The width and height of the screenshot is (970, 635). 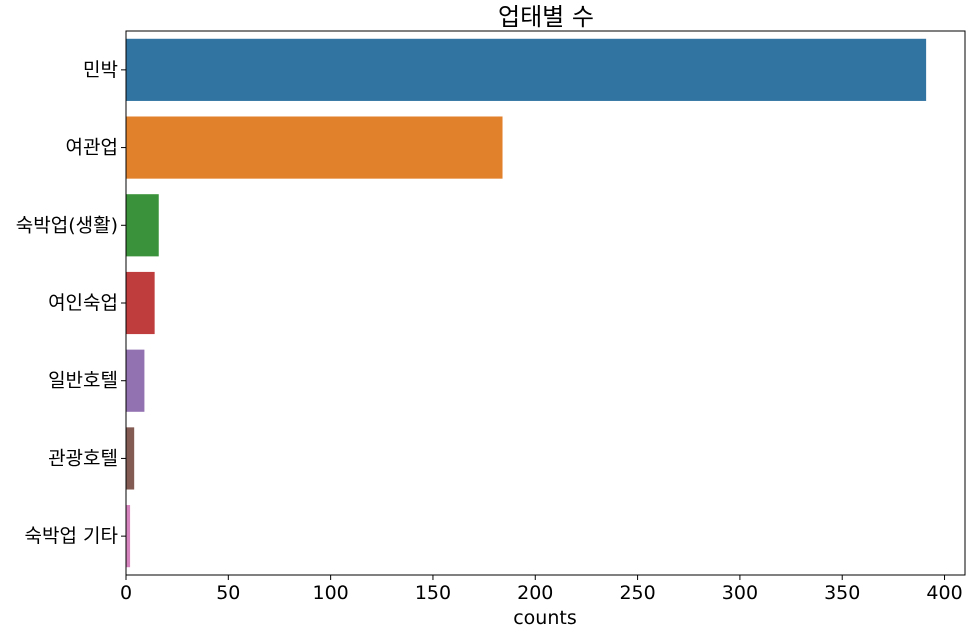 I want to click on x-tick-label: 0, so click(x=126, y=593).